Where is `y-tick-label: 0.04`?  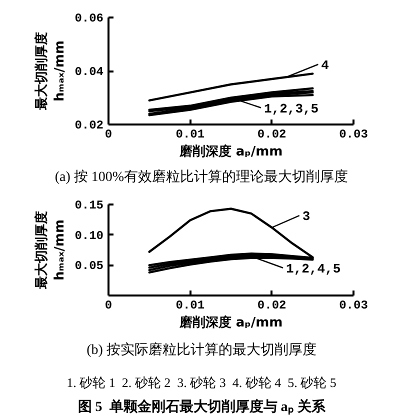
y-tick-label: 0.04 is located at coordinates (89, 72).